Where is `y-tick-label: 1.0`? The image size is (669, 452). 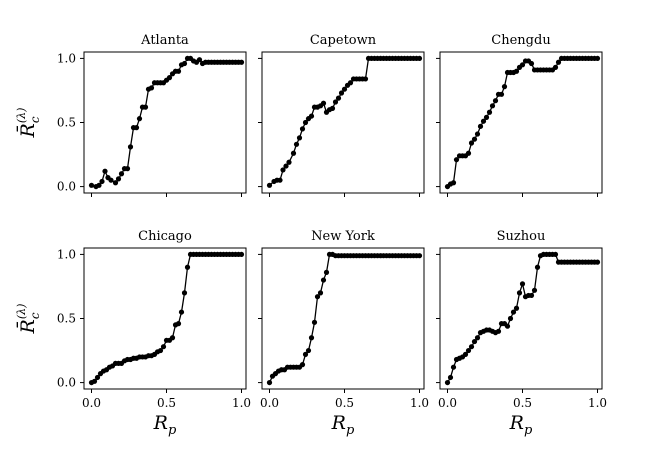
y-tick-label: 1.0 is located at coordinates (66, 58).